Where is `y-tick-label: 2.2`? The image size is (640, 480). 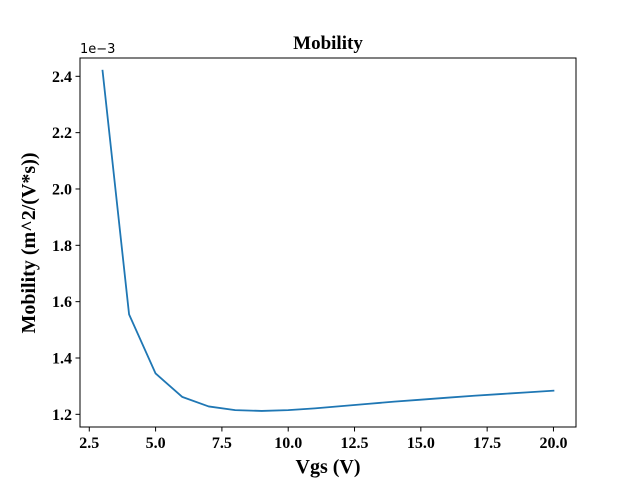 y-tick-label: 2.2 is located at coordinates (62, 133).